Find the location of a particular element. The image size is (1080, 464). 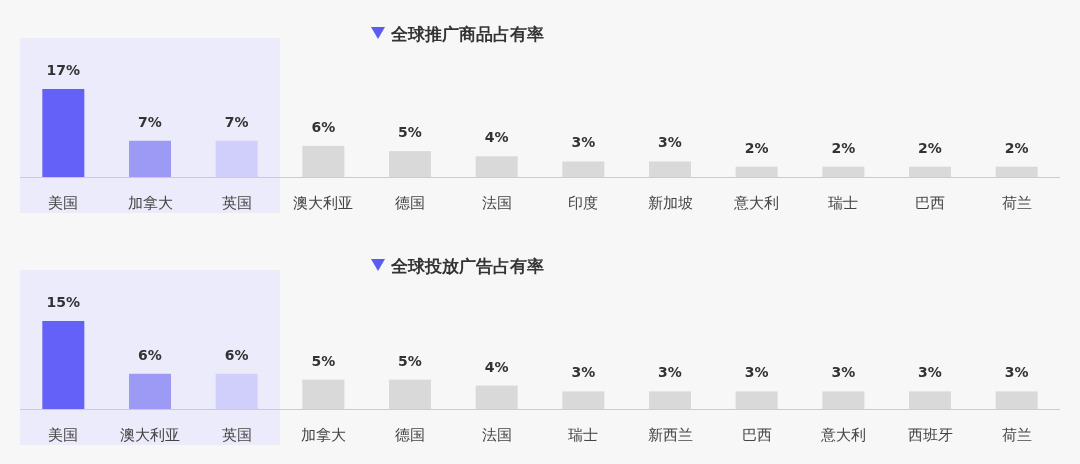

x-tick-label: 西班牙 is located at coordinates (930, 435).